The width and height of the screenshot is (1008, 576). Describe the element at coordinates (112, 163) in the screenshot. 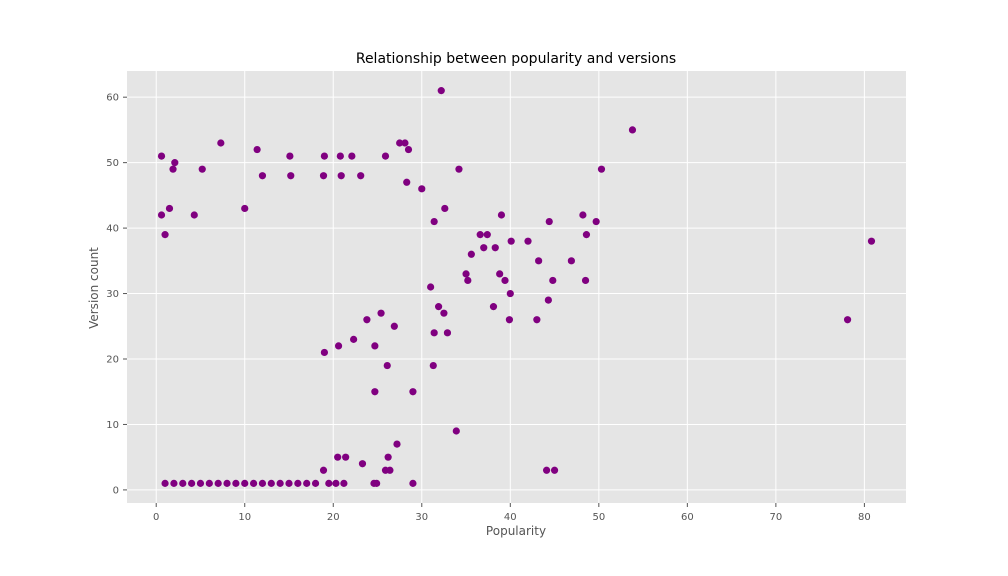

I see `y-tick-label: 50` at that location.